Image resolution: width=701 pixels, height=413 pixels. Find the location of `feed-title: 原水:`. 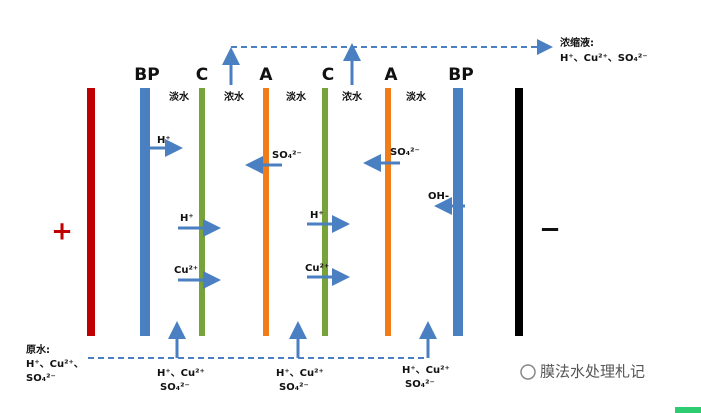

feed-title: 原水: is located at coordinates (38, 349).